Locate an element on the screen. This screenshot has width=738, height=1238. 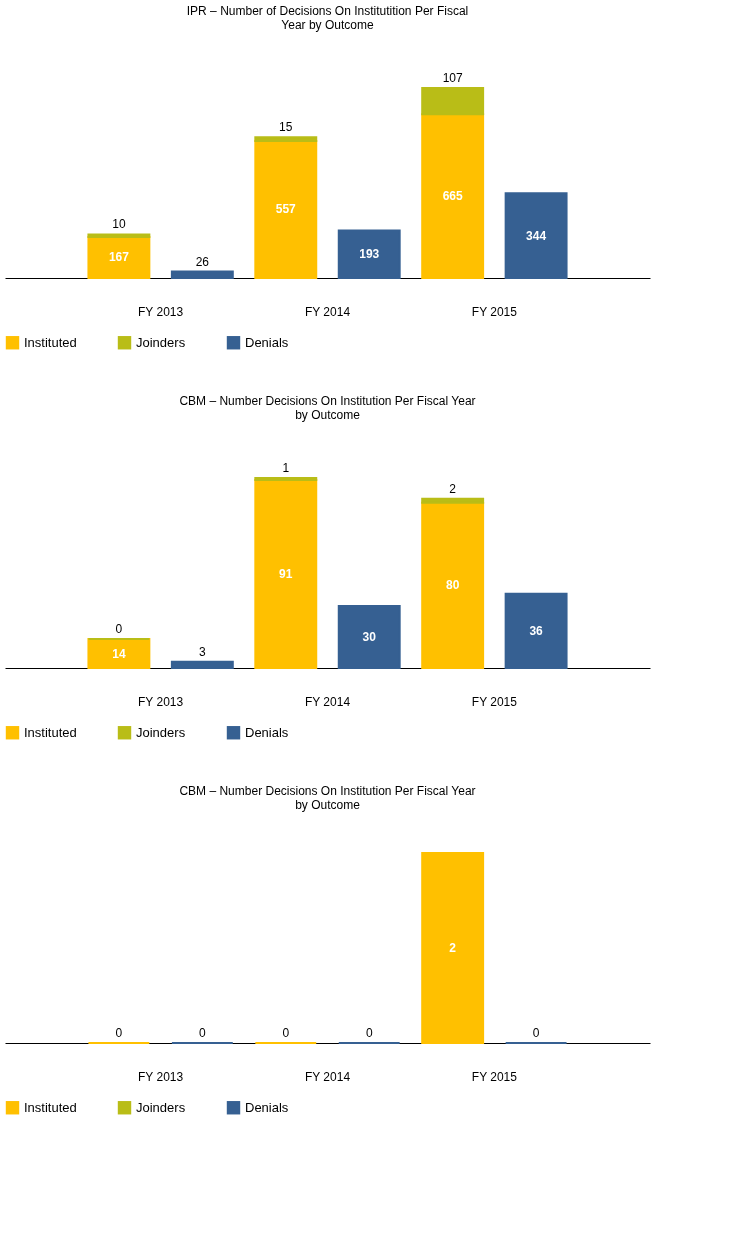
data-label: 26 is located at coordinates (202, 261).